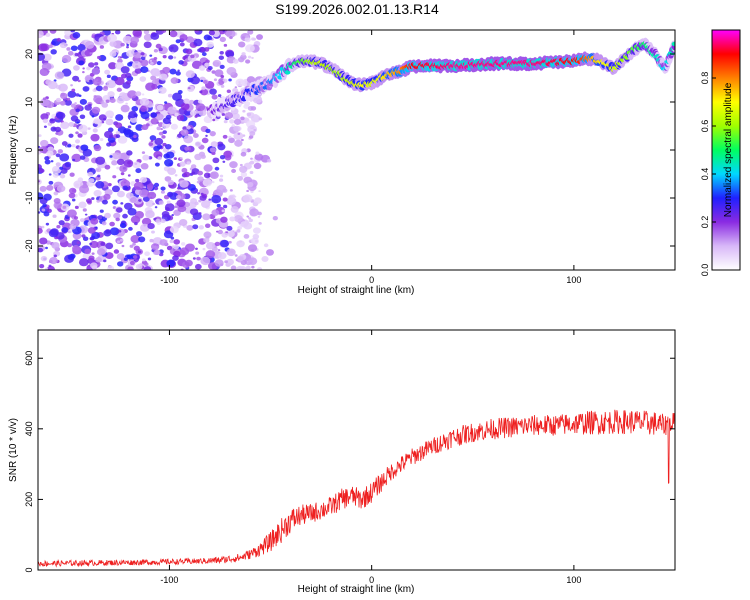  I want to click on snr-y-tick-label: 600, so click(29, 358).